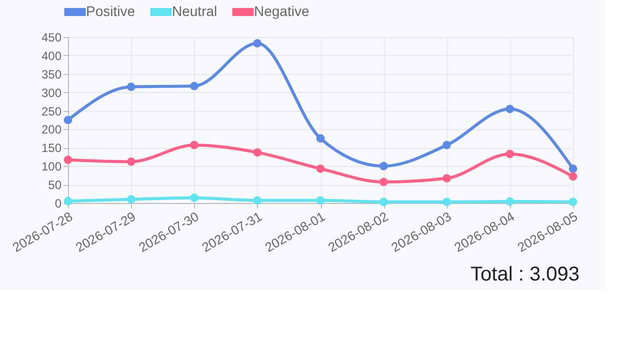 Image resolution: width=634 pixels, height=350 pixels. What do you see at coordinates (51, 111) in the screenshot?
I see `y-tick-label: 250` at bounding box center [51, 111].